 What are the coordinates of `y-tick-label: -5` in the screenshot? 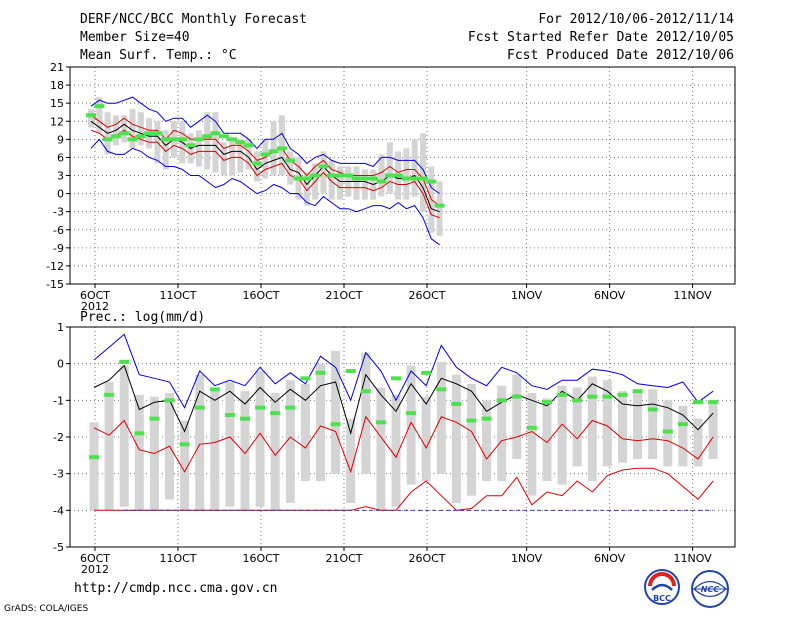 It's located at (58, 547).